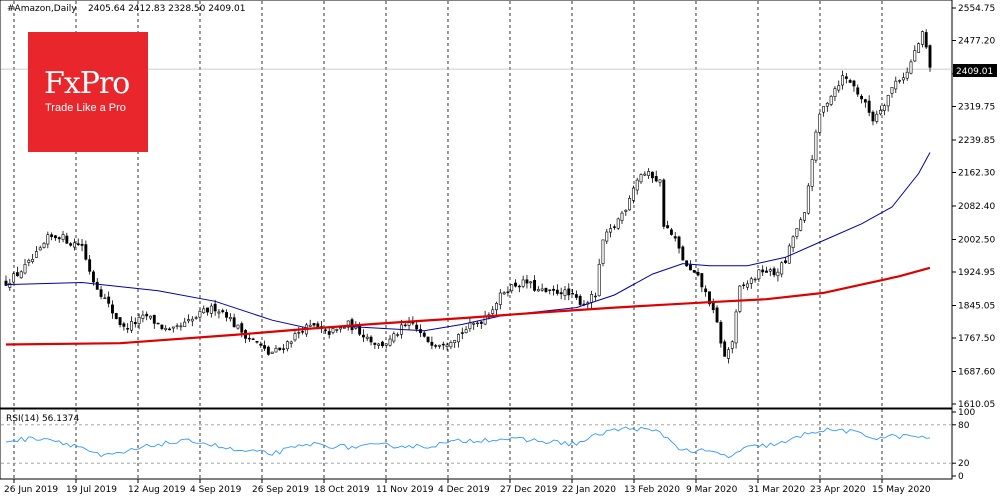 This screenshot has height=500, width=1000. Describe the element at coordinates (976, 108) in the screenshot. I see `y-tick-label: 2319.75` at that location.